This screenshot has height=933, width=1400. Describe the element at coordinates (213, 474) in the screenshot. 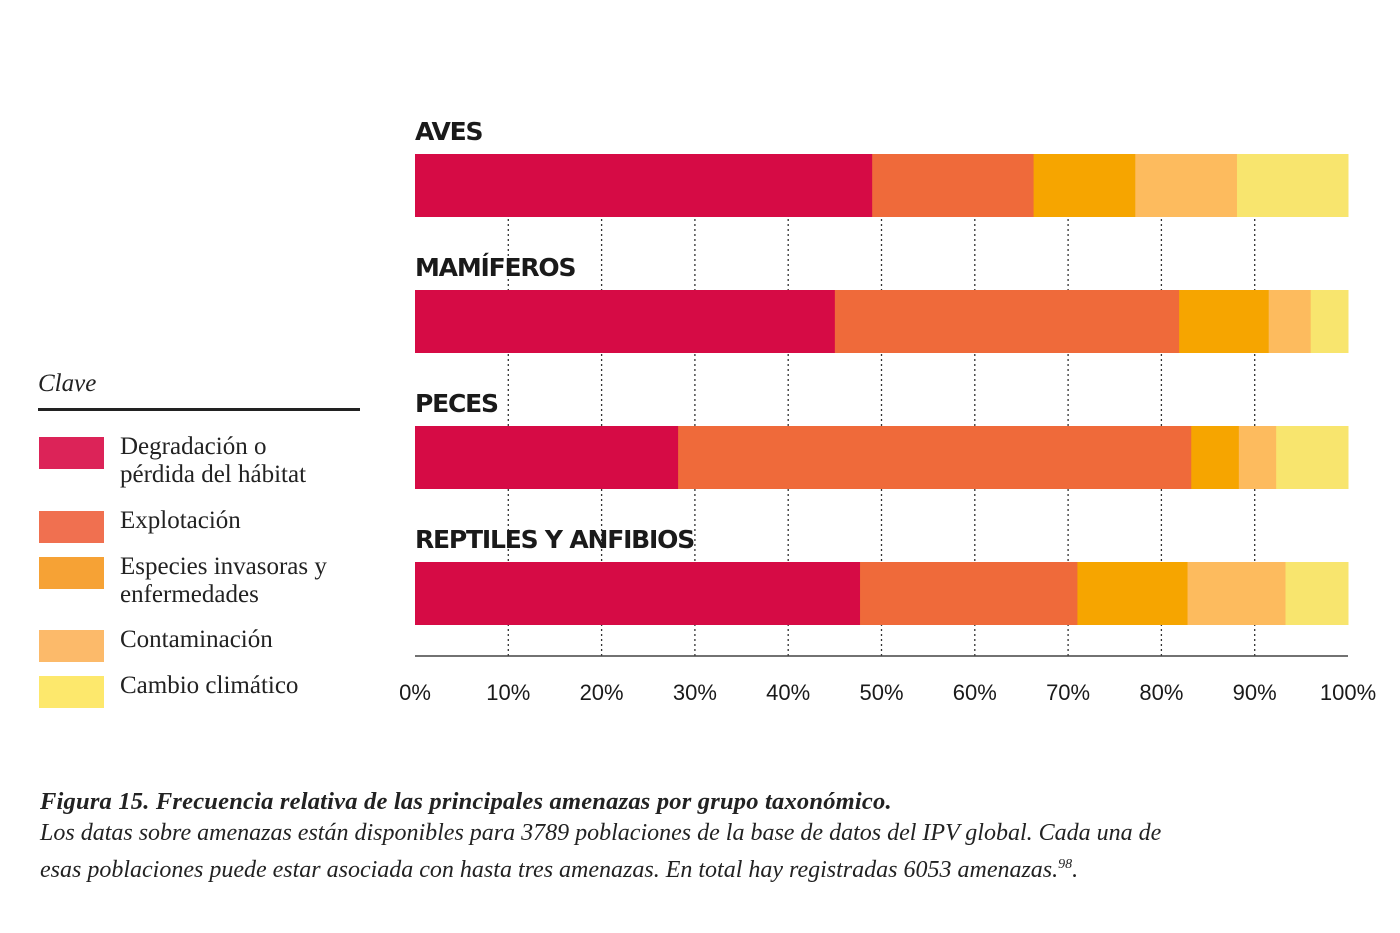

I see `legend-label-line-2: pérdida del hábitat` at that location.